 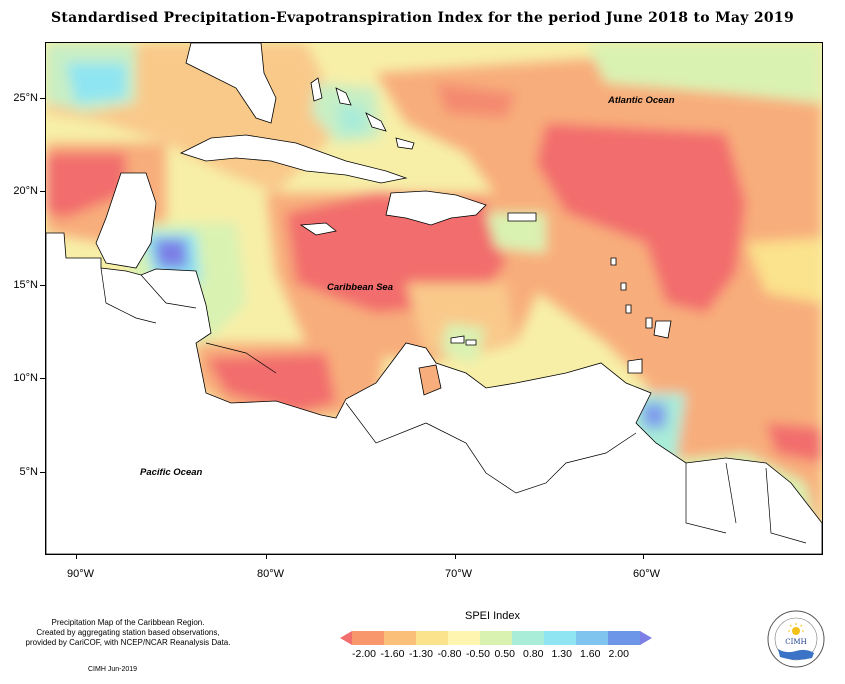 I want to click on lat-label-10n: 10°N, so click(x=25, y=378).